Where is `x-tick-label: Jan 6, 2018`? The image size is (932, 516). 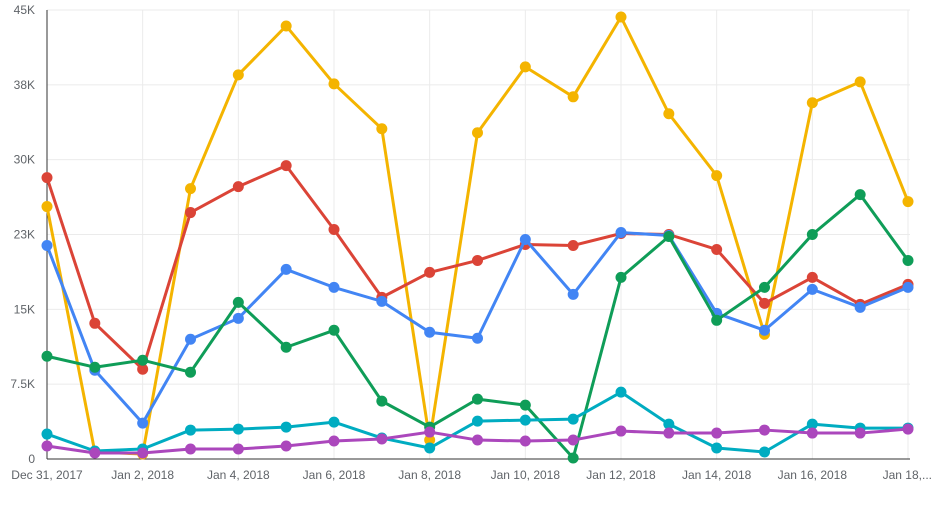 x-tick-label: Jan 6, 2018 is located at coordinates (334, 475).